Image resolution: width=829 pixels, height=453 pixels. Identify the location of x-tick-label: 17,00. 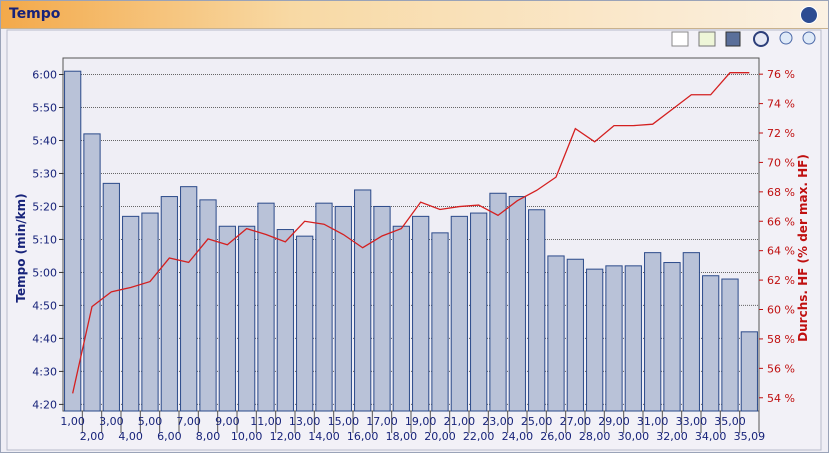
(382, 421).